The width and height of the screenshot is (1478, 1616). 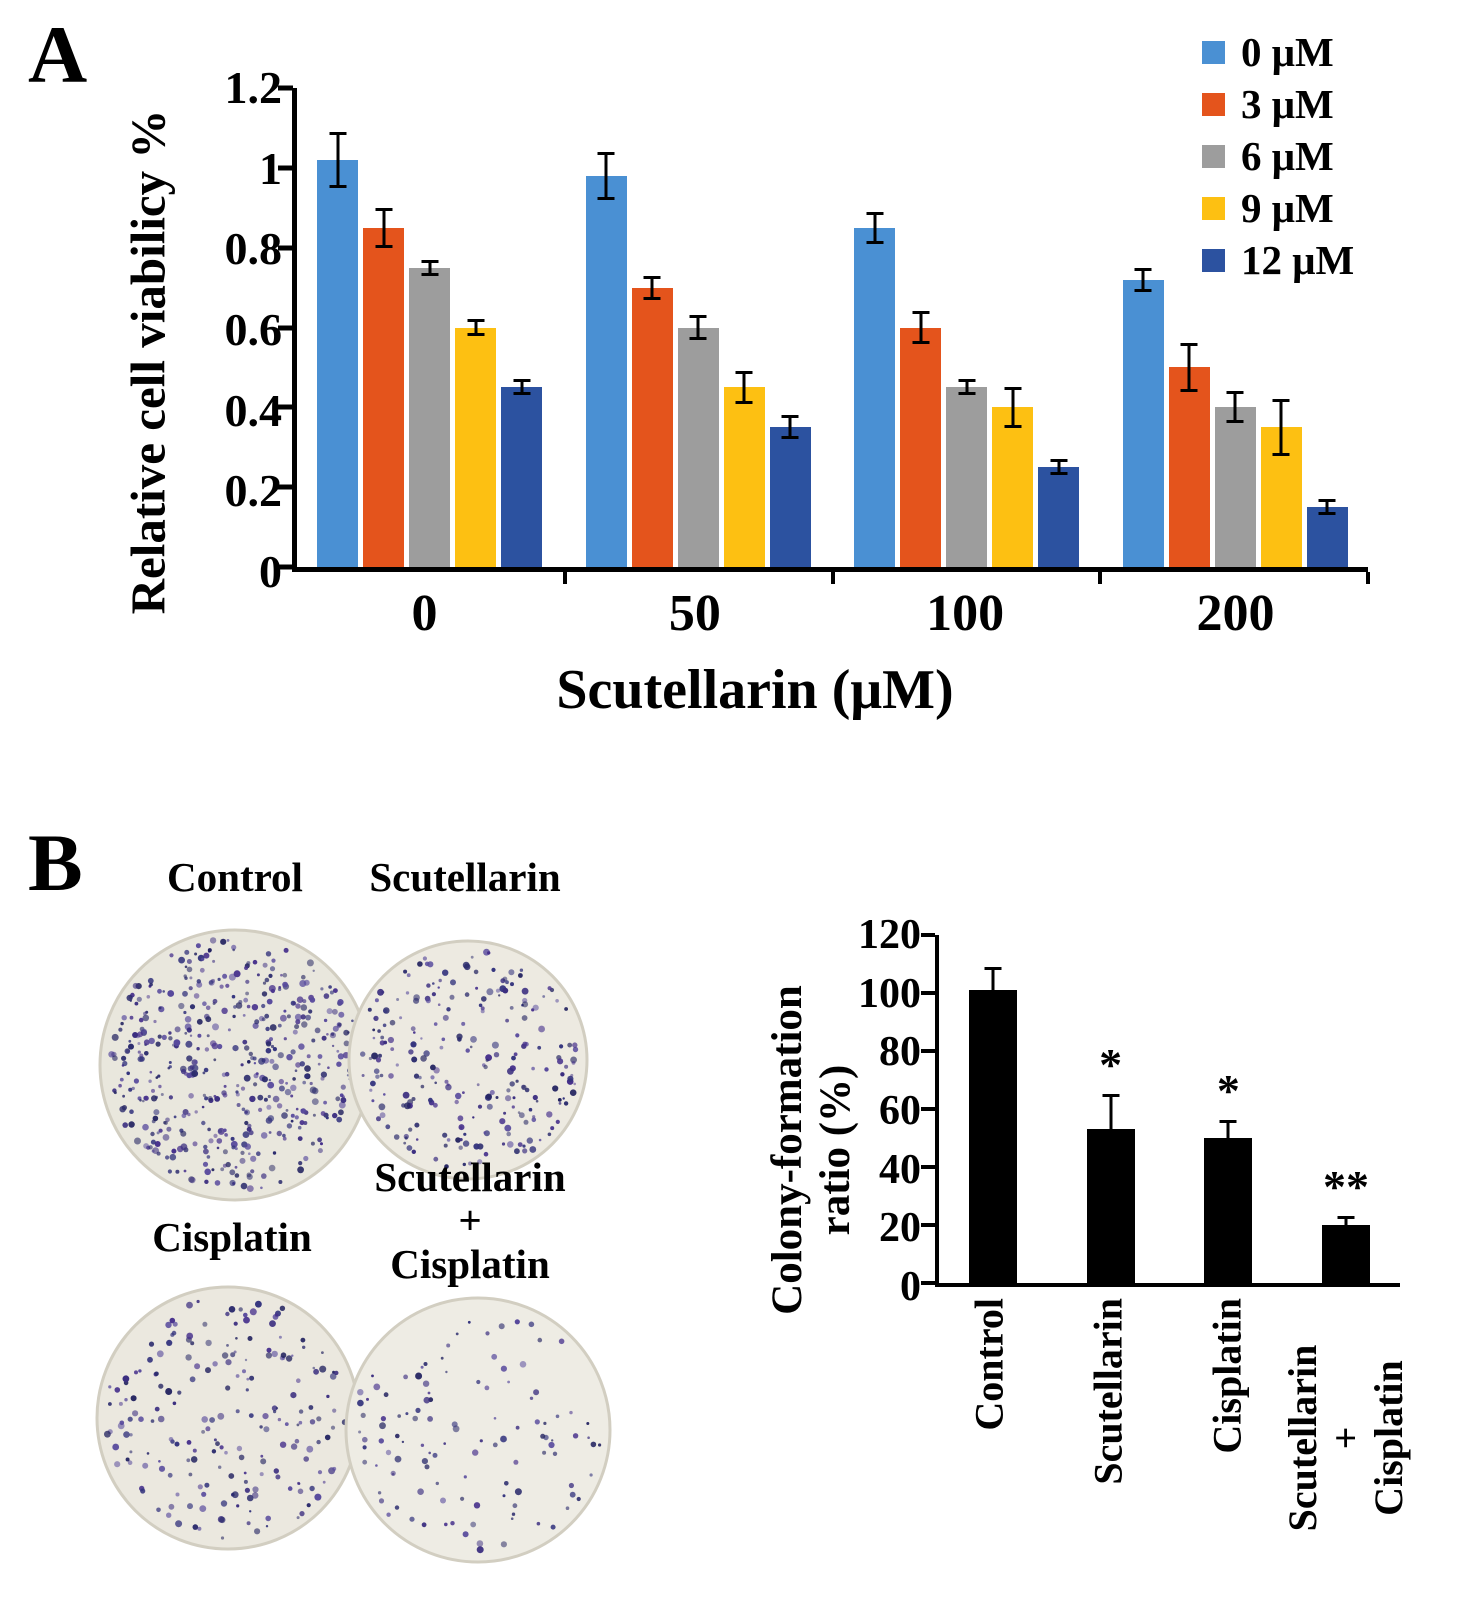 I want to click on x-category: Cisplatin, so click(x=1227, y=1448).